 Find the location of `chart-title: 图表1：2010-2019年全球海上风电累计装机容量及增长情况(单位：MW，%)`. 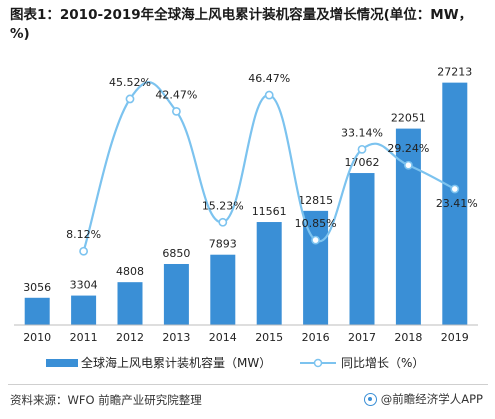

chart-title: 图表1：2010-2019年全球海上风电累计装机容量及增长情况(单位：MW，%) is located at coordinates (241, 24).